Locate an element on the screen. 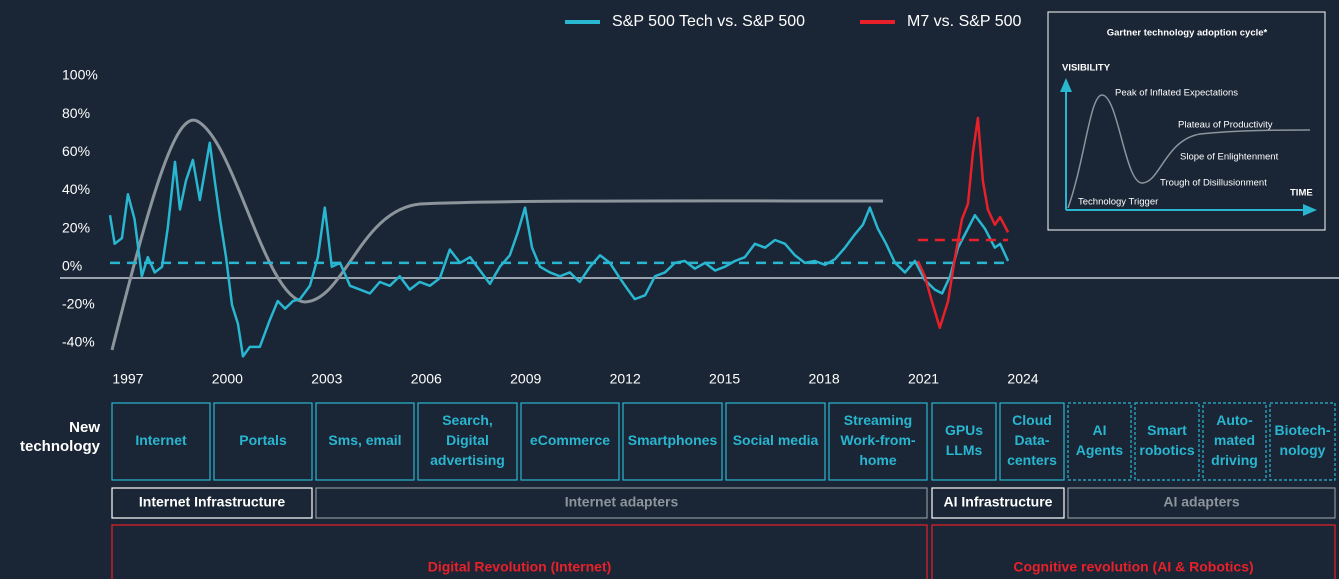 This screenshot has height=579, width=1339. x-tick-label: 2024 is located at coordinates (1022, 379).